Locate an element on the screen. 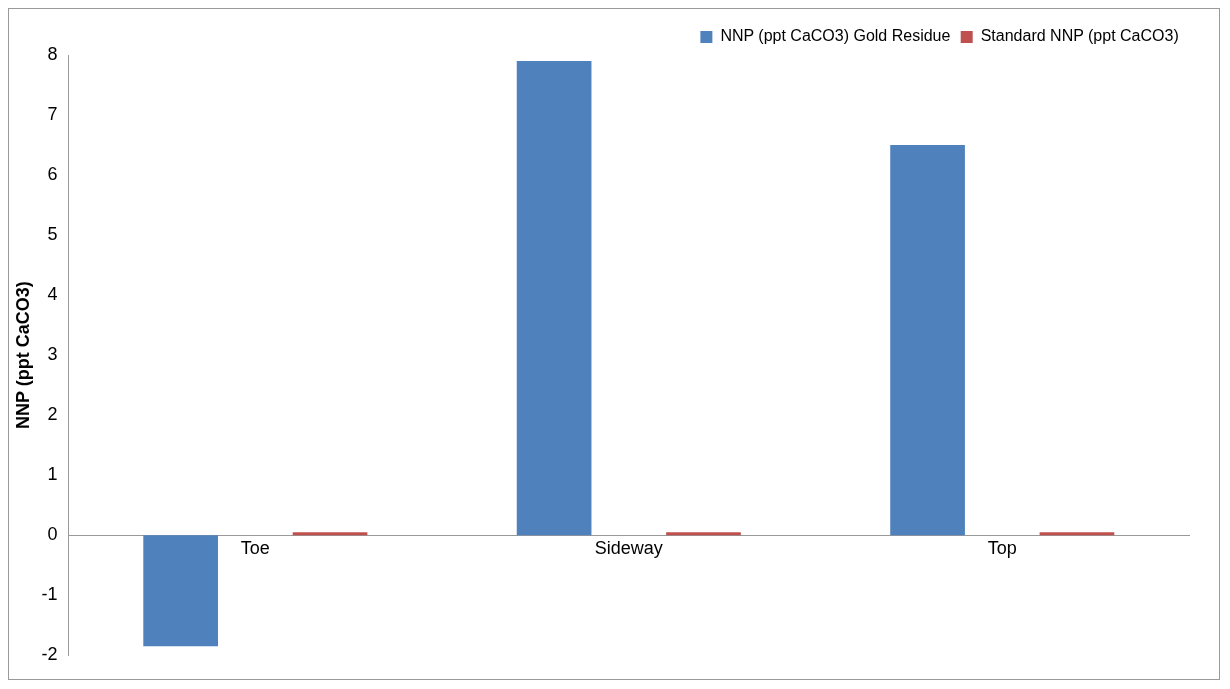 This screenshot has height=689, width=1230. y-tick-label: 8 is located at coordinates (52, 53).